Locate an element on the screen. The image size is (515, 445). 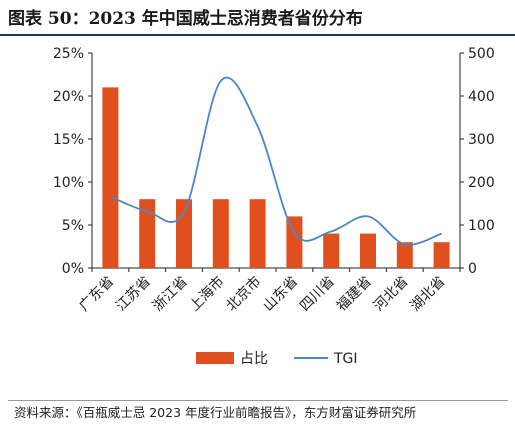
y-right-tick-label: 200 is located at coordinates (481, 183).